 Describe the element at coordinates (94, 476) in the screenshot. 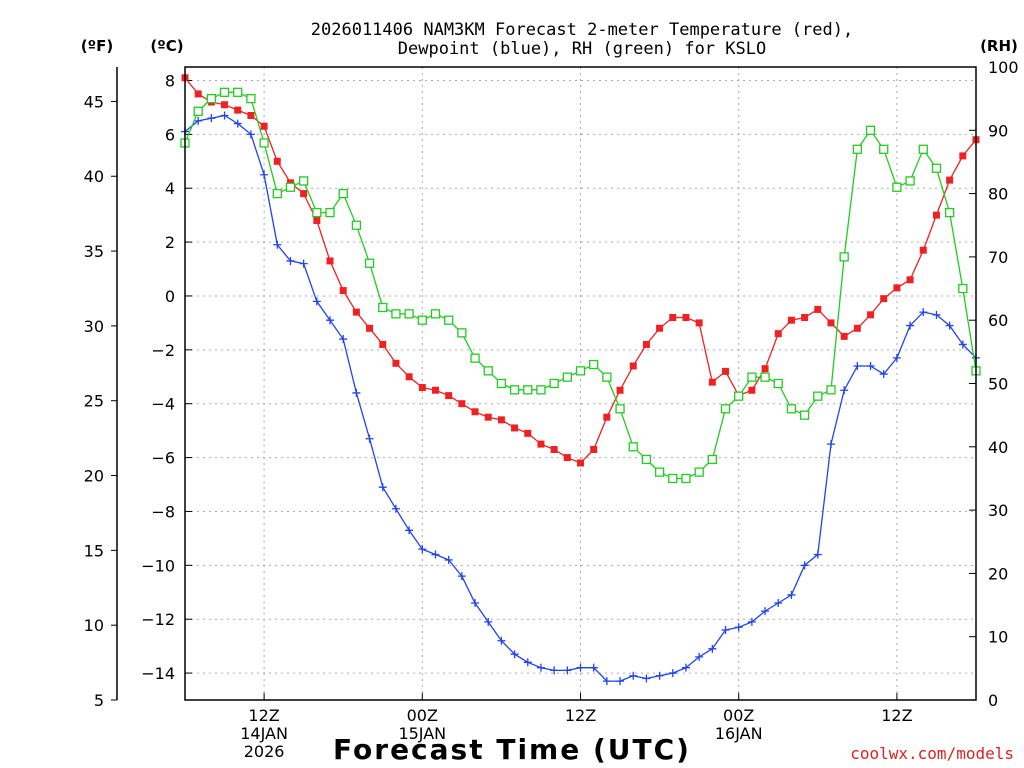

I see `fahrenheit-tick-label: 20` at that location.